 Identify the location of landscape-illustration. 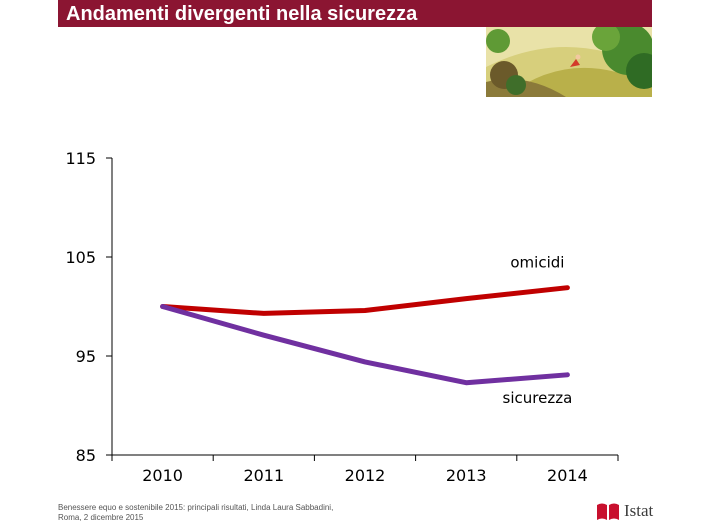
(569, 62).